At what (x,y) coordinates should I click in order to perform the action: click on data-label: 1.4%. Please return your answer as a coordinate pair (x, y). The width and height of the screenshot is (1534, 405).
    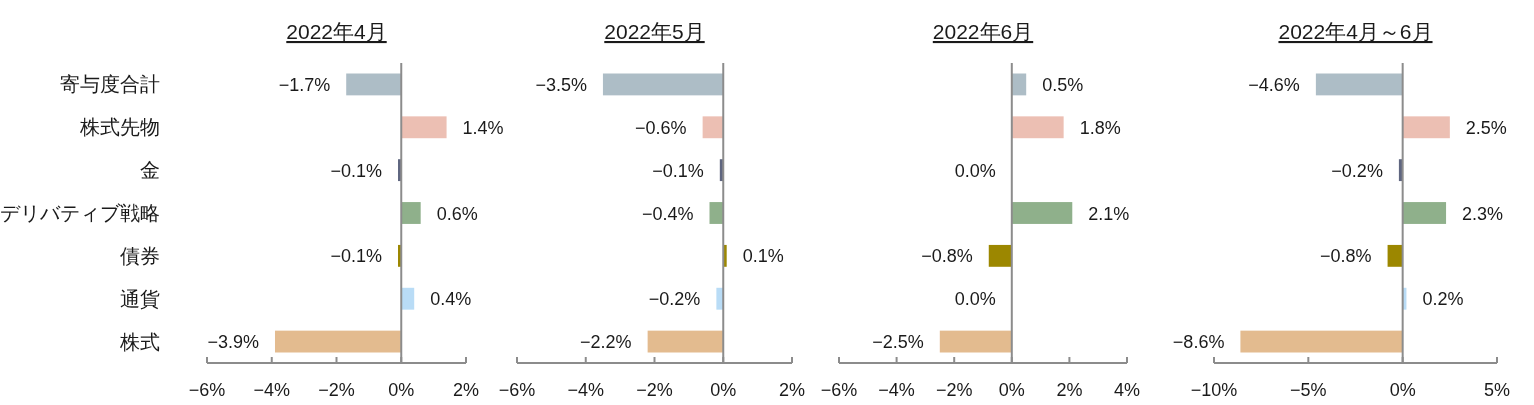
    Looking at the image, I should click on (483, 127).